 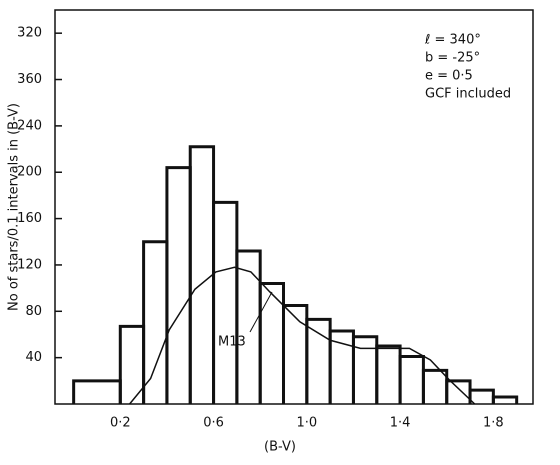 I want to click on y-tick-label: 200, so click(x=29, y=172).